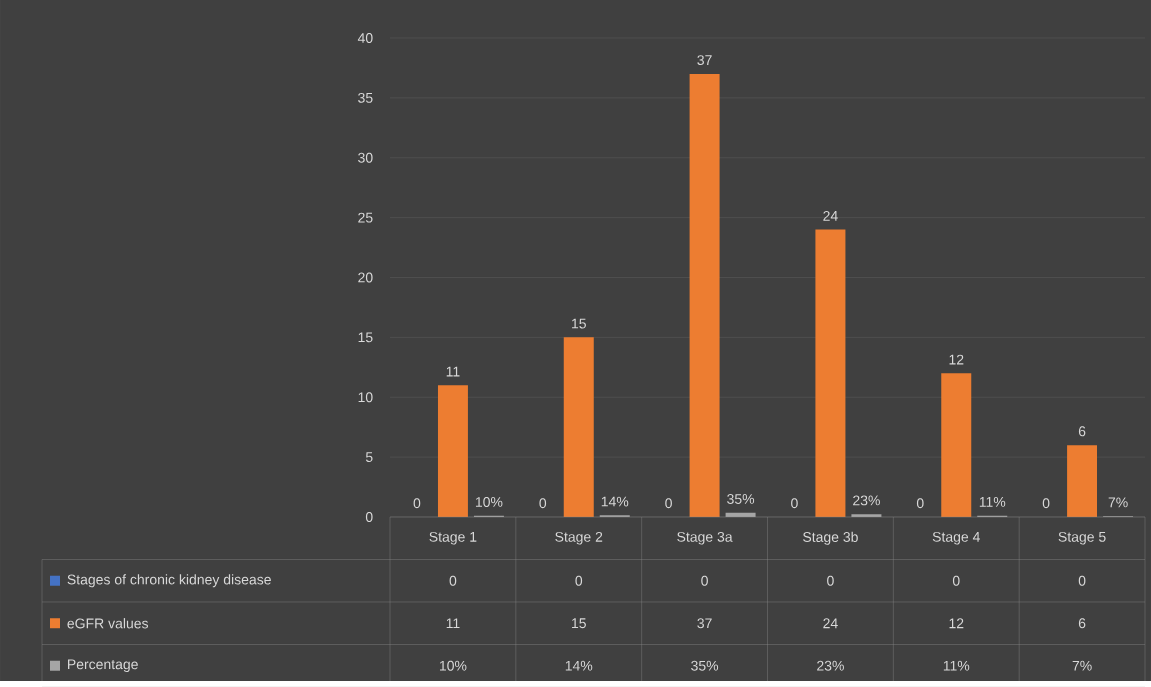  I want to click on text: 7%, so click(1118, 502).